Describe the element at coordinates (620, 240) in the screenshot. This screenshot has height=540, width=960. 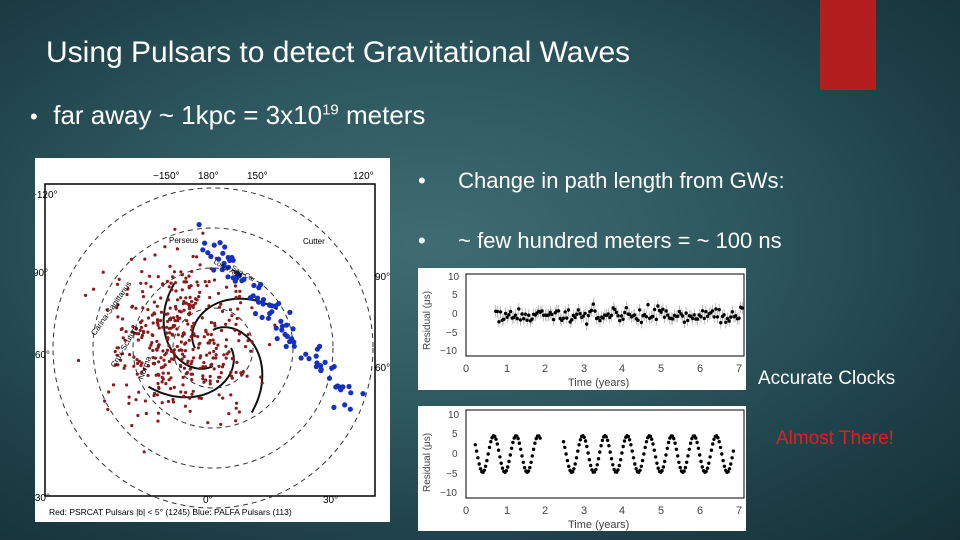
I see `amount-text: ~ few hundred meters = ~ 100 ns` at that location.